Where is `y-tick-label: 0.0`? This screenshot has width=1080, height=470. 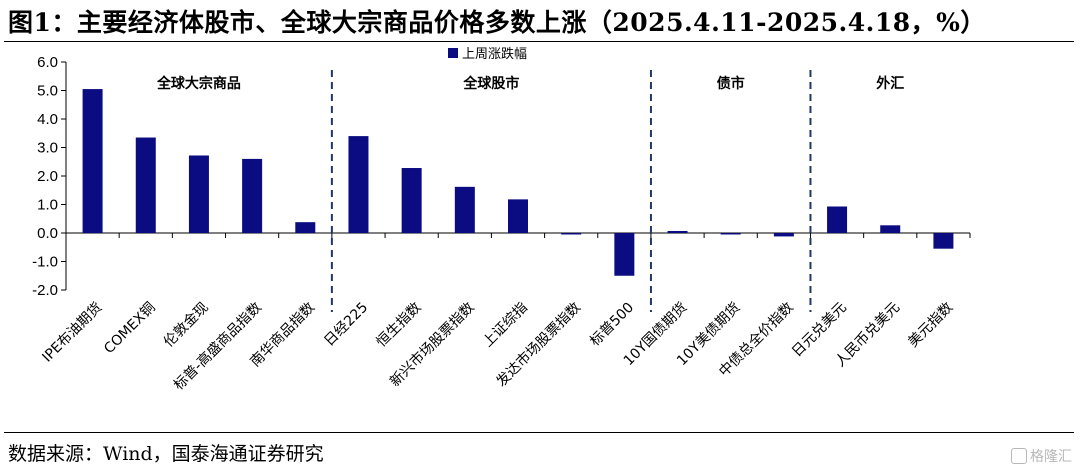
y-tick-label: 0.0 is located at coordinates (47, 233).